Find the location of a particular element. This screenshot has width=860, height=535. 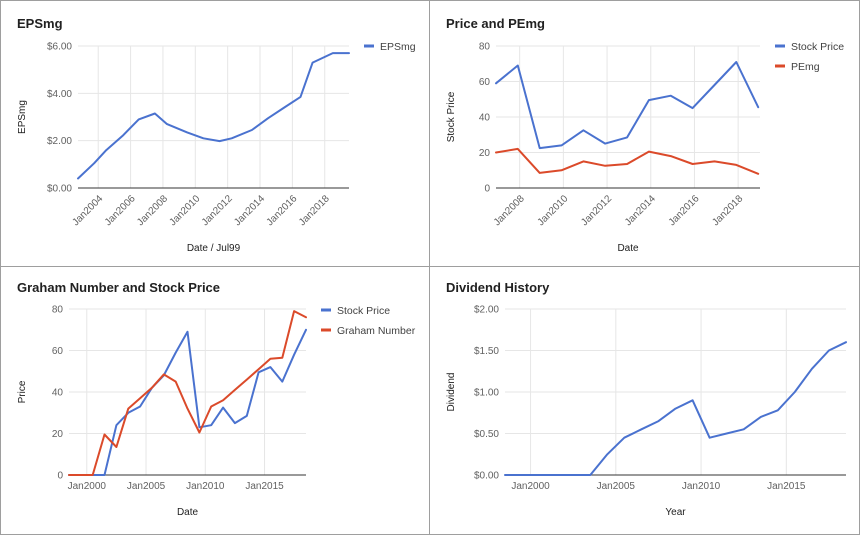

series-line-graham-number is located at coordinates (187, 393).